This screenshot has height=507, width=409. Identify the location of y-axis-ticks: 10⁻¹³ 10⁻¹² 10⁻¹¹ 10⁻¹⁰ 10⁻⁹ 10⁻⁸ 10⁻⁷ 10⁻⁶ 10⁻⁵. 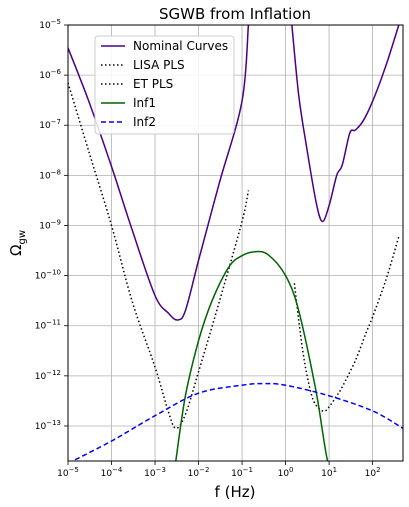
(51, 225).